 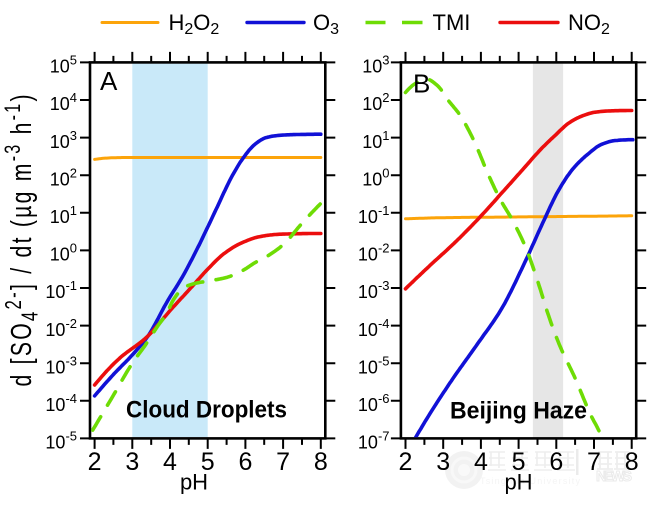 I want to click on svg-text: H2O2, so click(x=194, y=24).